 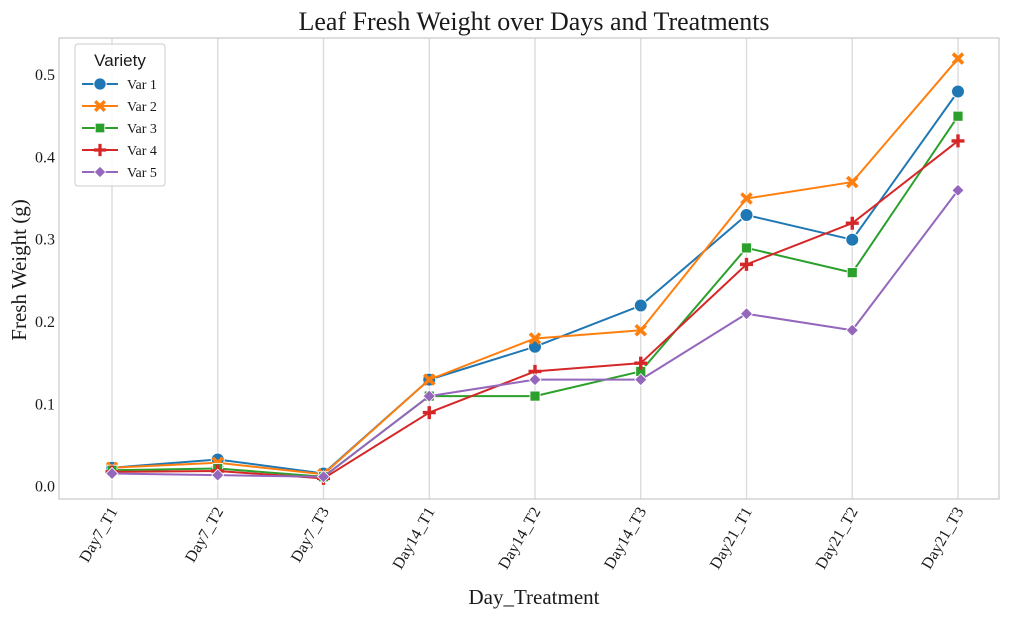 What do you see at coordinates (142, 85) in the screenshot?
I see `legend-label: Var 1` at bounding box center [142, 85].